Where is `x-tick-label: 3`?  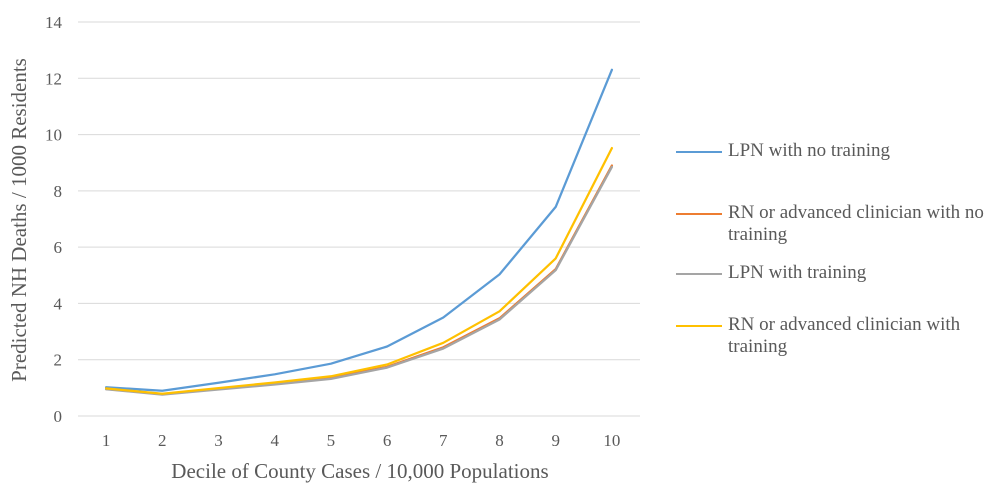
x-tick-label: 3 is located at coordinates (218, 440).